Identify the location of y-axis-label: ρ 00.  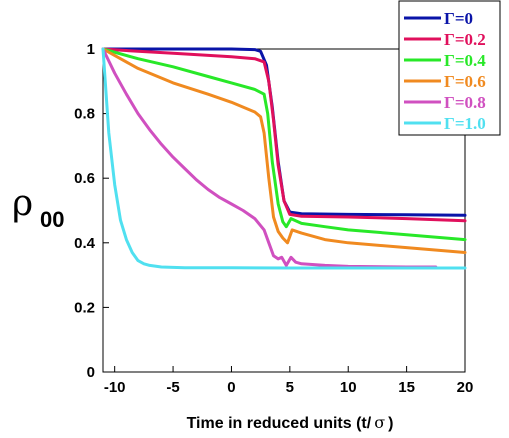
(38, 207).